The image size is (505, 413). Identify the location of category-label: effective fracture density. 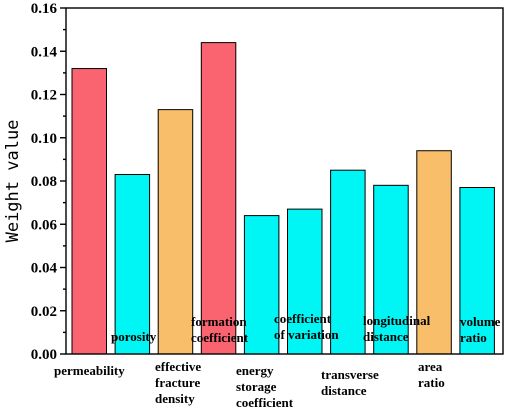
(178, 382).